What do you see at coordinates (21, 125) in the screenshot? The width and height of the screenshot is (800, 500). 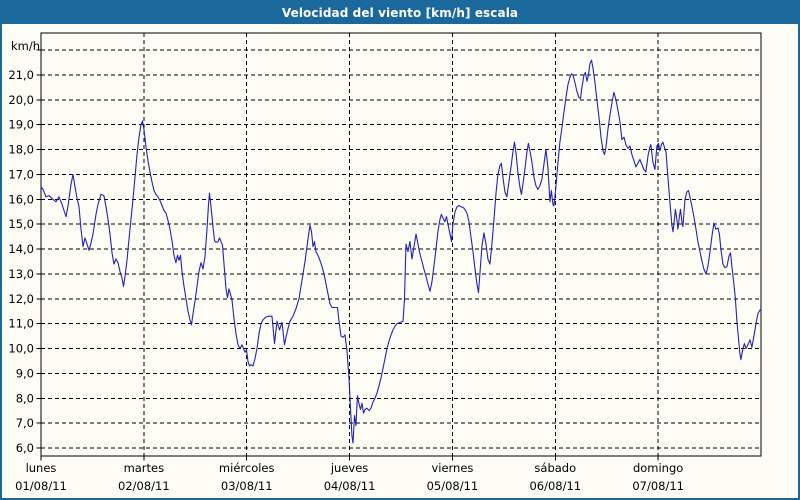 I see `y-tick-label: 19,0` at bounding box center [21, 125].